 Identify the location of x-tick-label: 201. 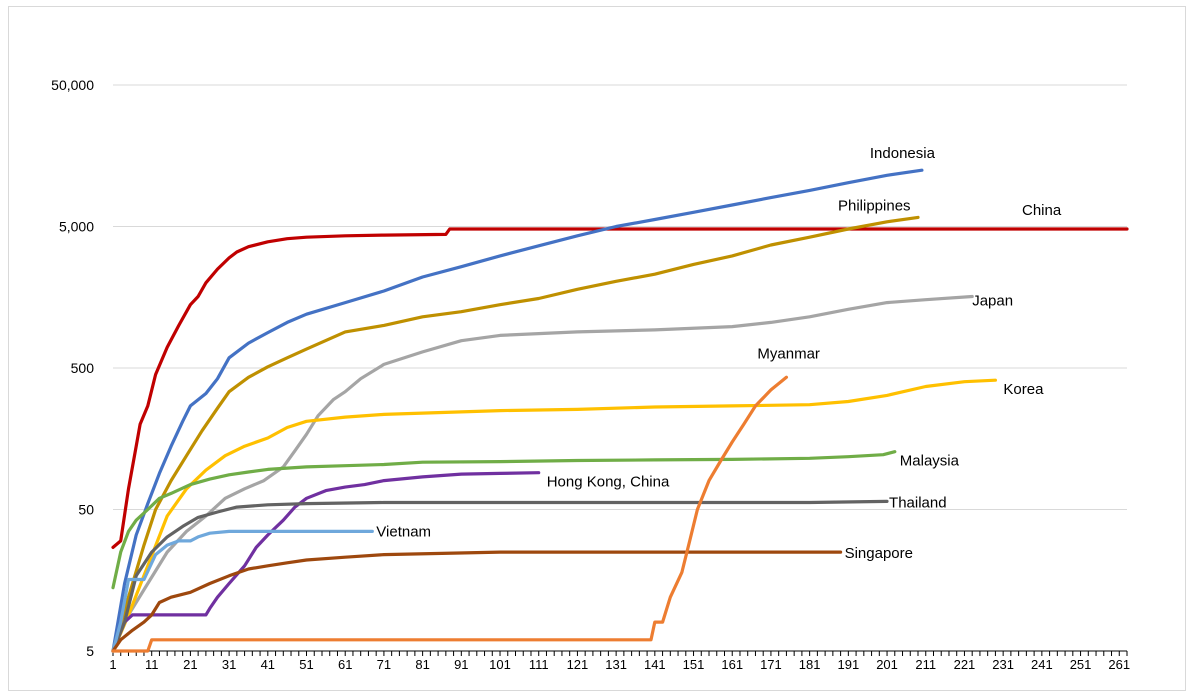
(887, 664).